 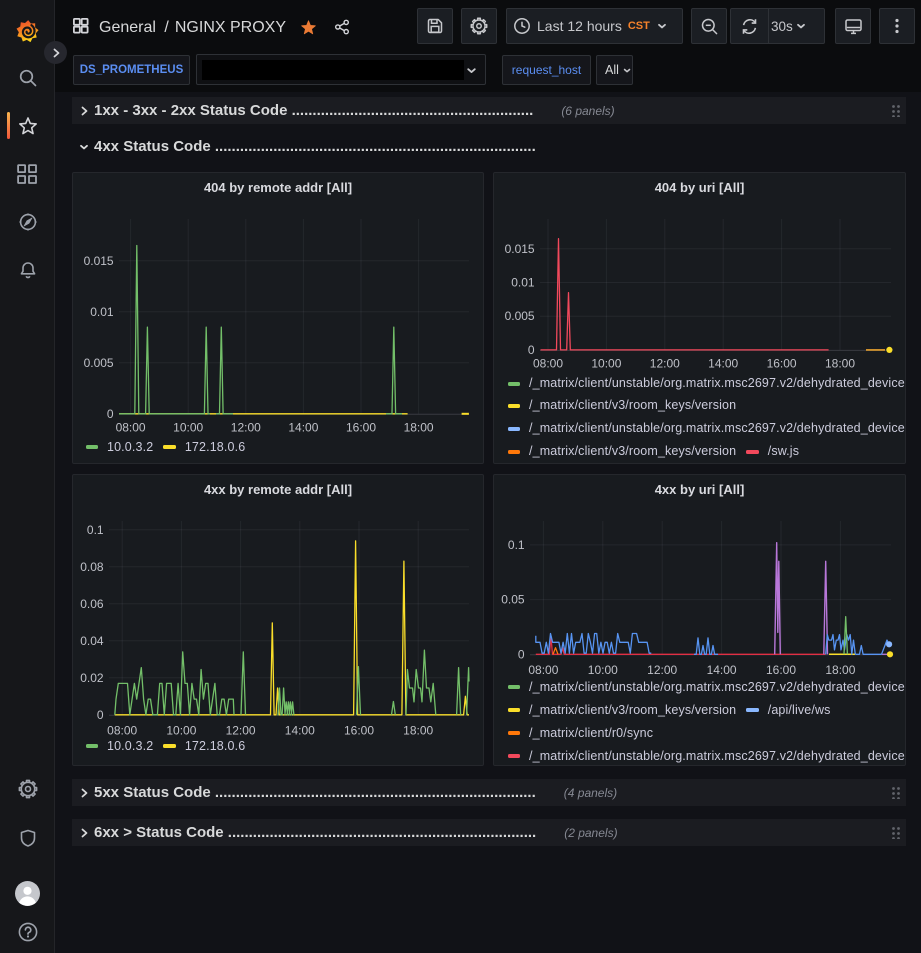 I want to click on svg-text: 0.02, so click(x=92, y=678).